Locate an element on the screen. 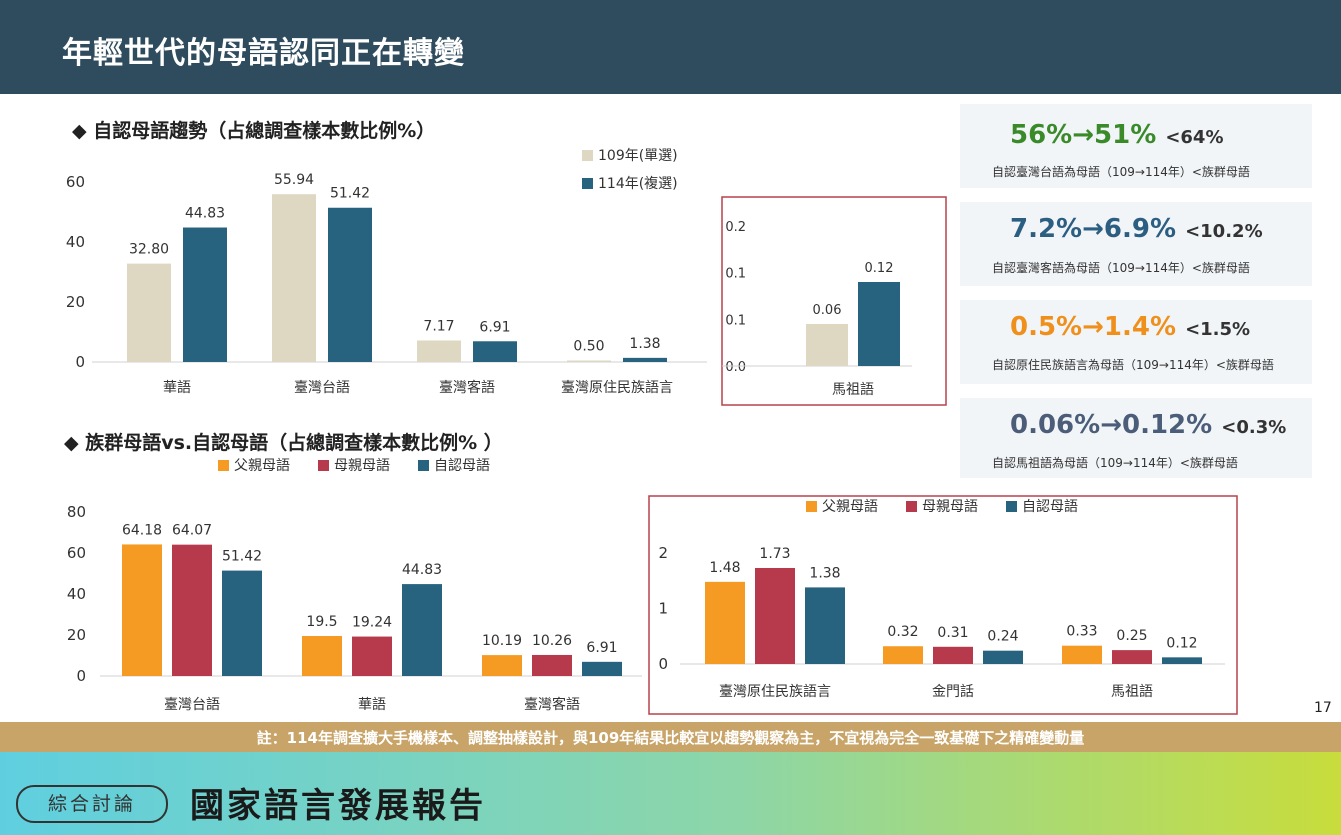 This screenshot has height=835, width=1341. page-title: 年輕世代的母語認同正在轉變 is located at coordinates (263, 53).